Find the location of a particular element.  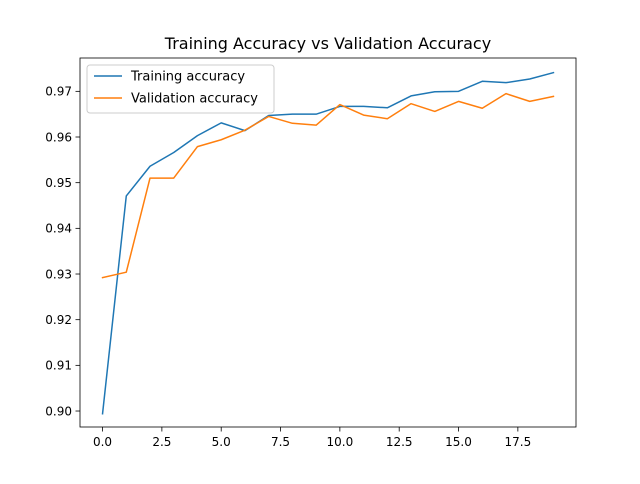

x-tick-label: 5.0 is located at coordinates (221, 442).